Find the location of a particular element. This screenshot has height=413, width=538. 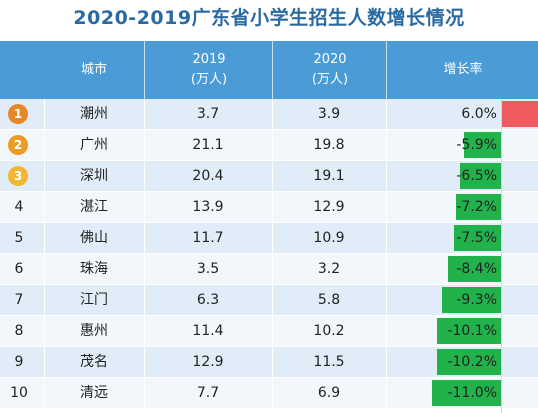

growth-rate-label: -9.3% is located at coordinates (476, 300).